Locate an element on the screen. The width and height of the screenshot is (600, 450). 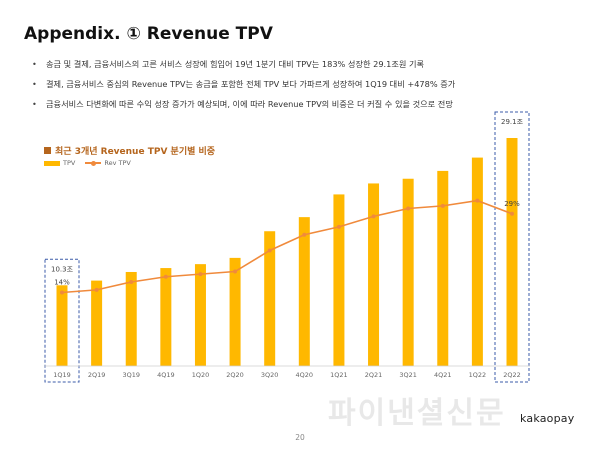
bar-tpv-4q19 is located at coordinates (166, 317).